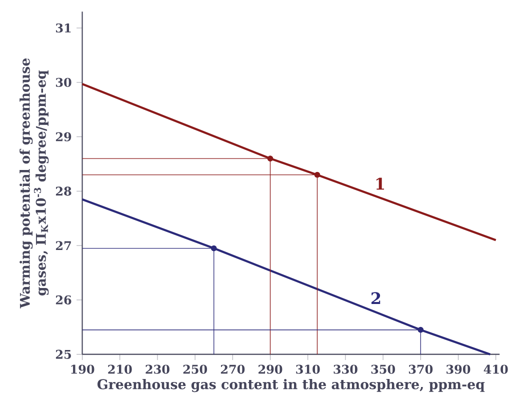 This screenshot has width=526, height=405. I want to click on series-label: 2, so click(375, 298).